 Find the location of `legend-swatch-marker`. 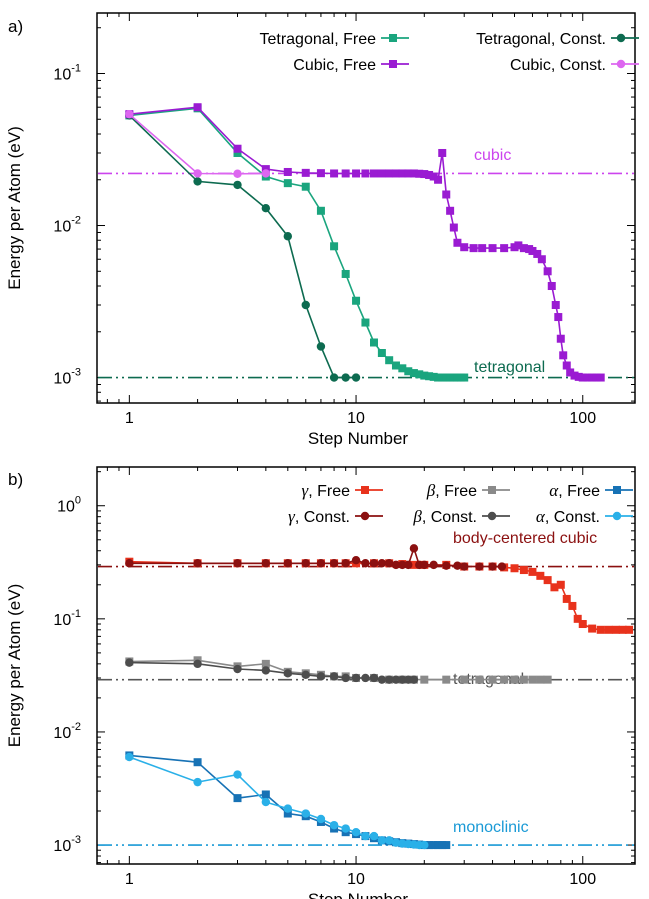

legend-swatch-marker is located at coordinates (365, 490).